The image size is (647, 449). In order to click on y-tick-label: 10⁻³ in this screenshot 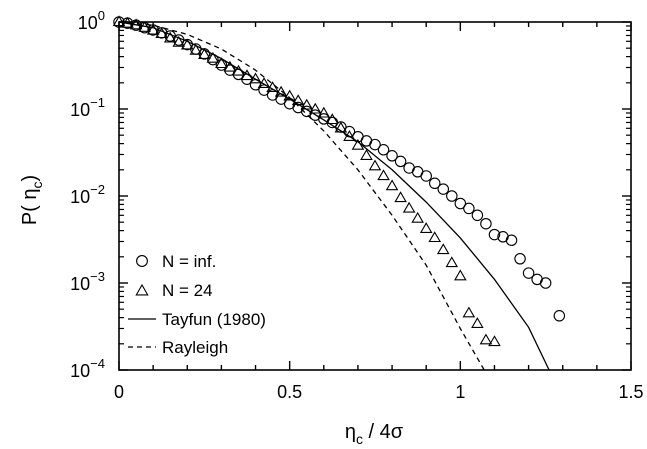, I will do `click(87, 281)`.